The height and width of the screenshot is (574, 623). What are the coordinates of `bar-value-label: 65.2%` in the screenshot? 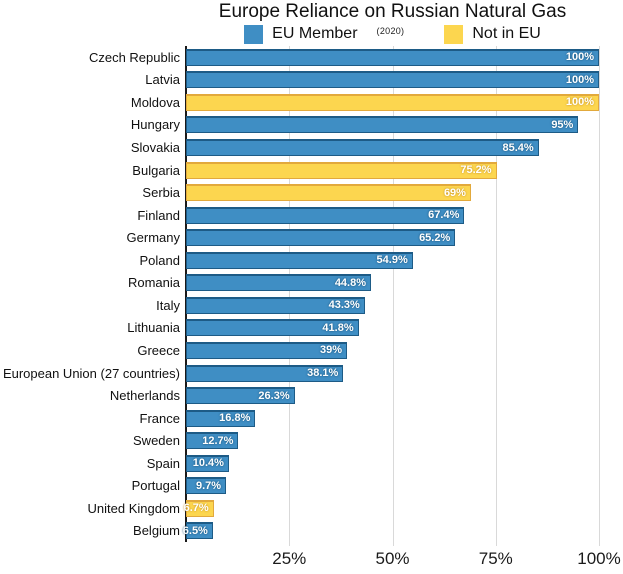 It's located at (435, 237).